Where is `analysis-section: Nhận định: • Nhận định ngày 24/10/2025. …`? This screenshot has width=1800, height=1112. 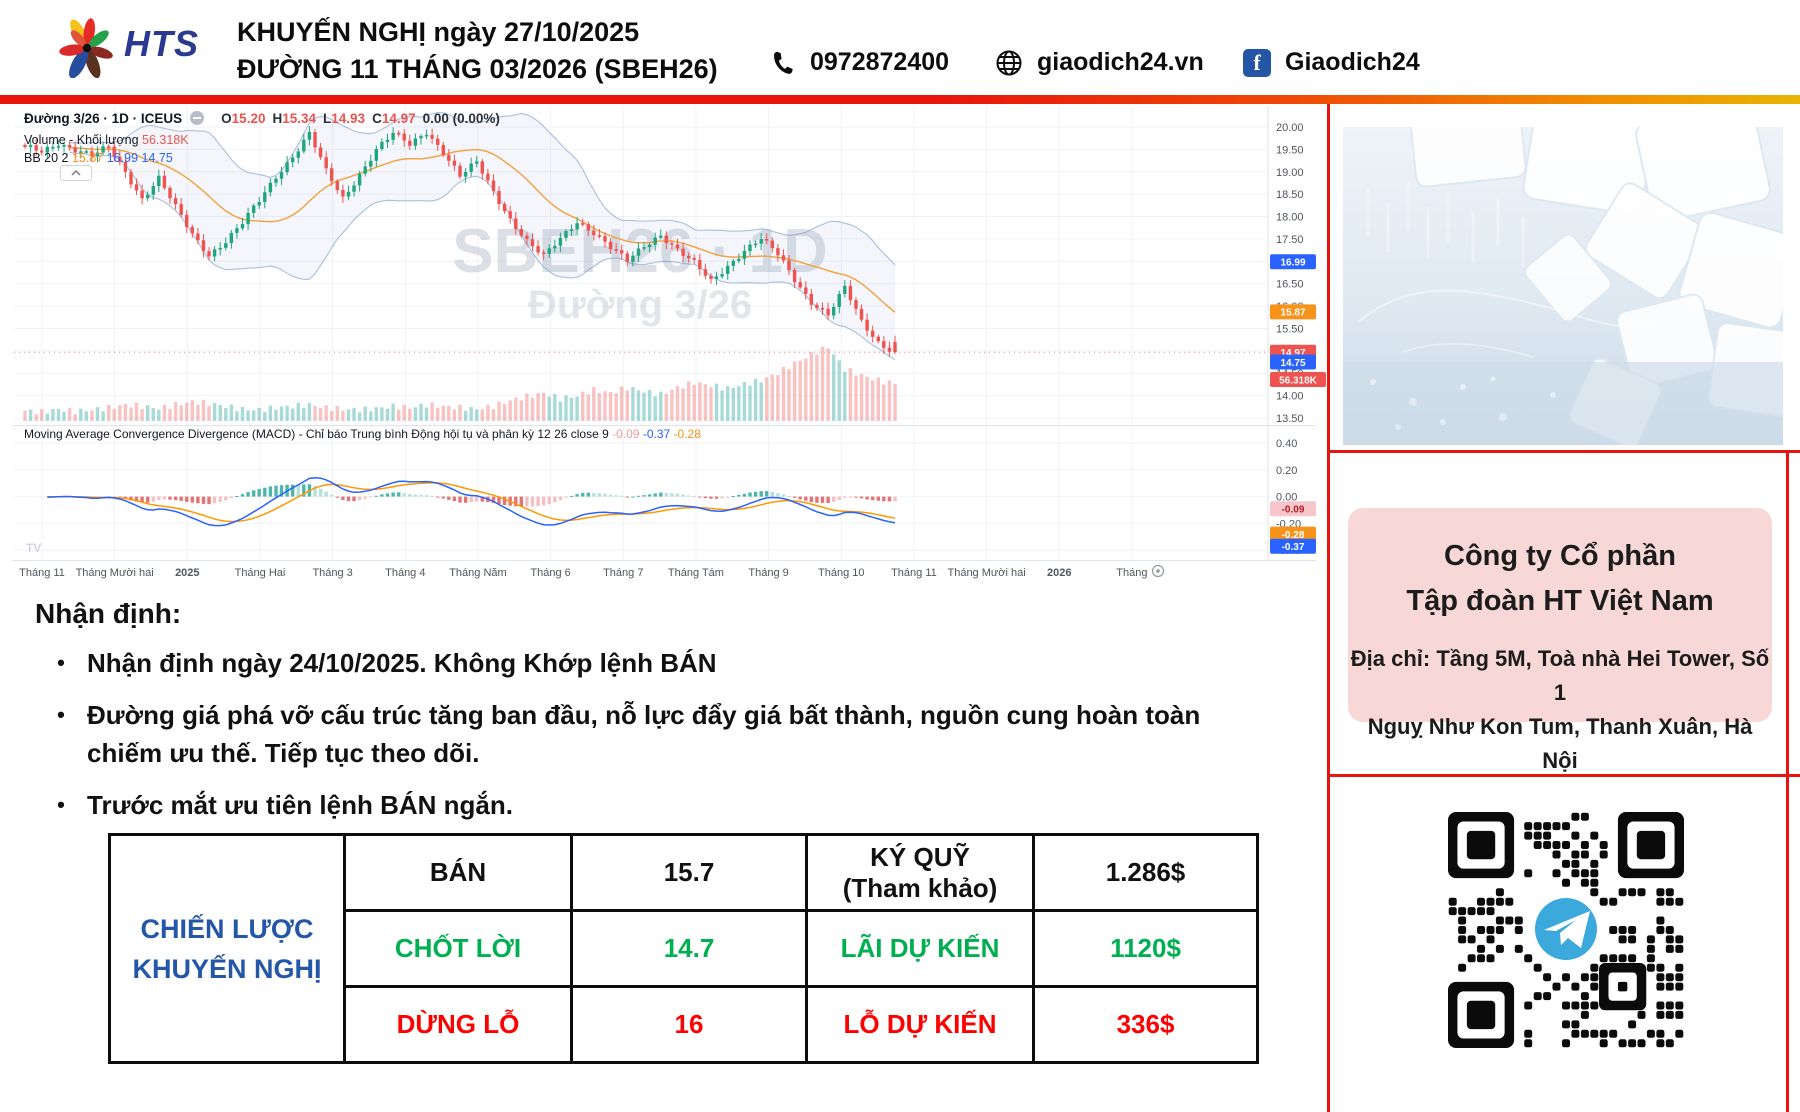 analysis-section: Nhận định: • Nhận định ngày 24/10/2025. … is located at coordinates (670, 711).